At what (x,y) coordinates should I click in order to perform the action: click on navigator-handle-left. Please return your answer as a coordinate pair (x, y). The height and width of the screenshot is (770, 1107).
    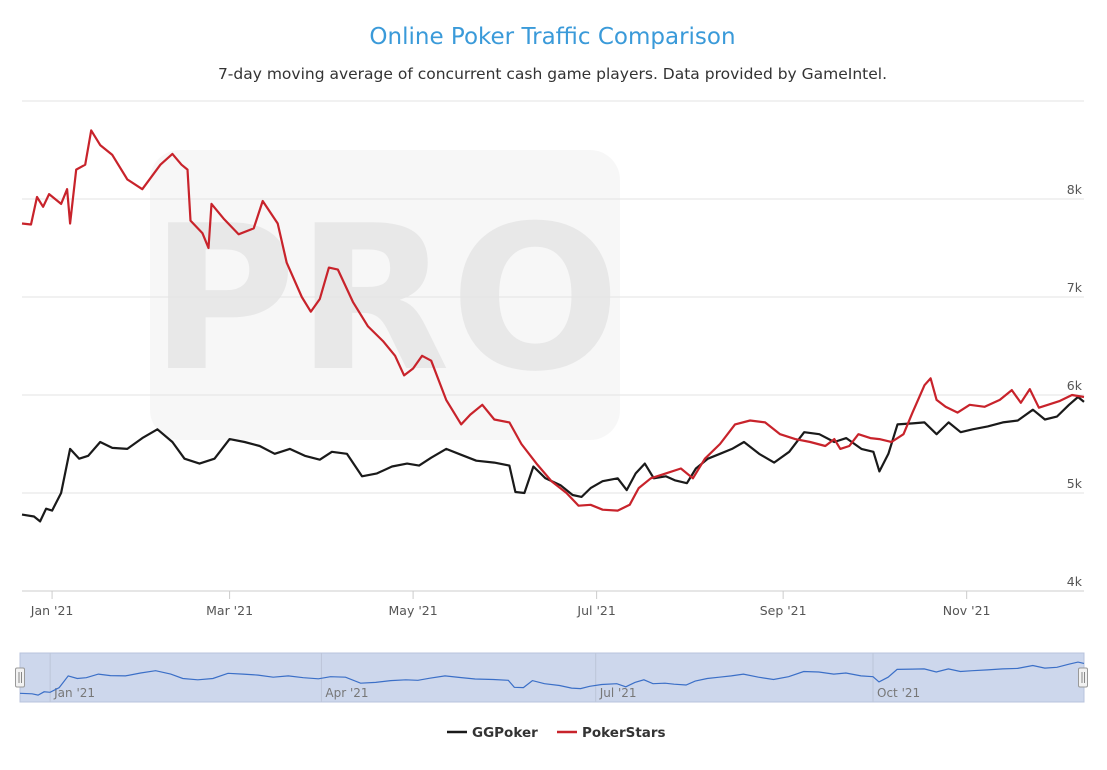
    Looking at the image, I should click on (20, 677).